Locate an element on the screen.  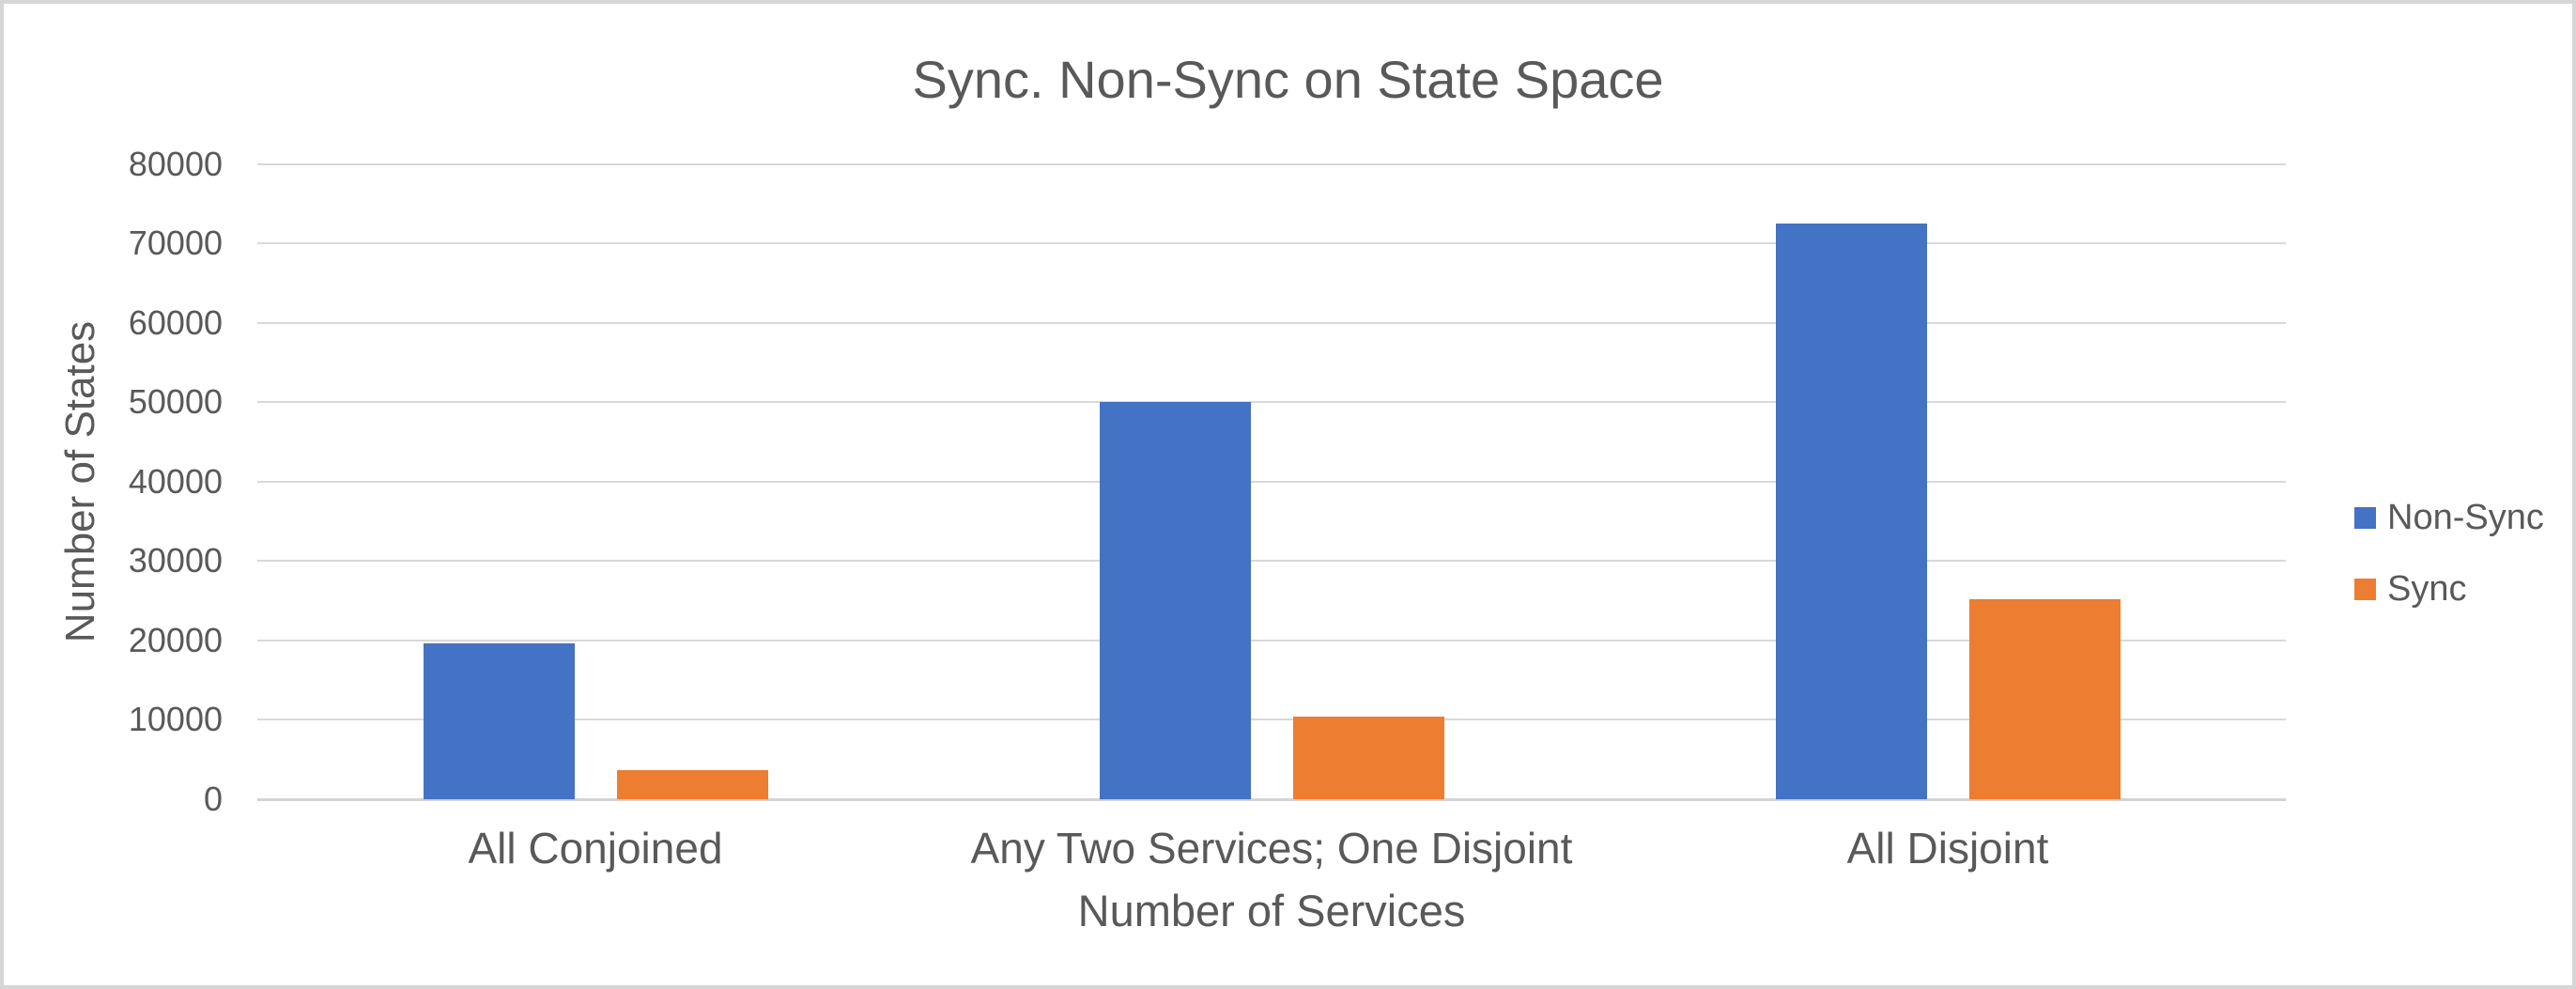
x-category-label: All Conjoined is located at coordinates (595, 848).